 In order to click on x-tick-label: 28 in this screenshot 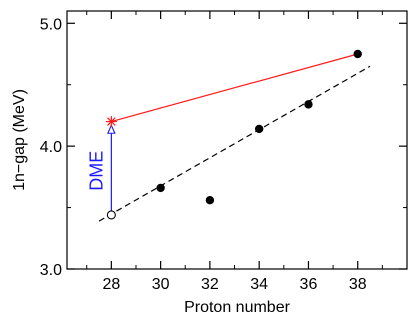, I will do `click(111, 284)`.